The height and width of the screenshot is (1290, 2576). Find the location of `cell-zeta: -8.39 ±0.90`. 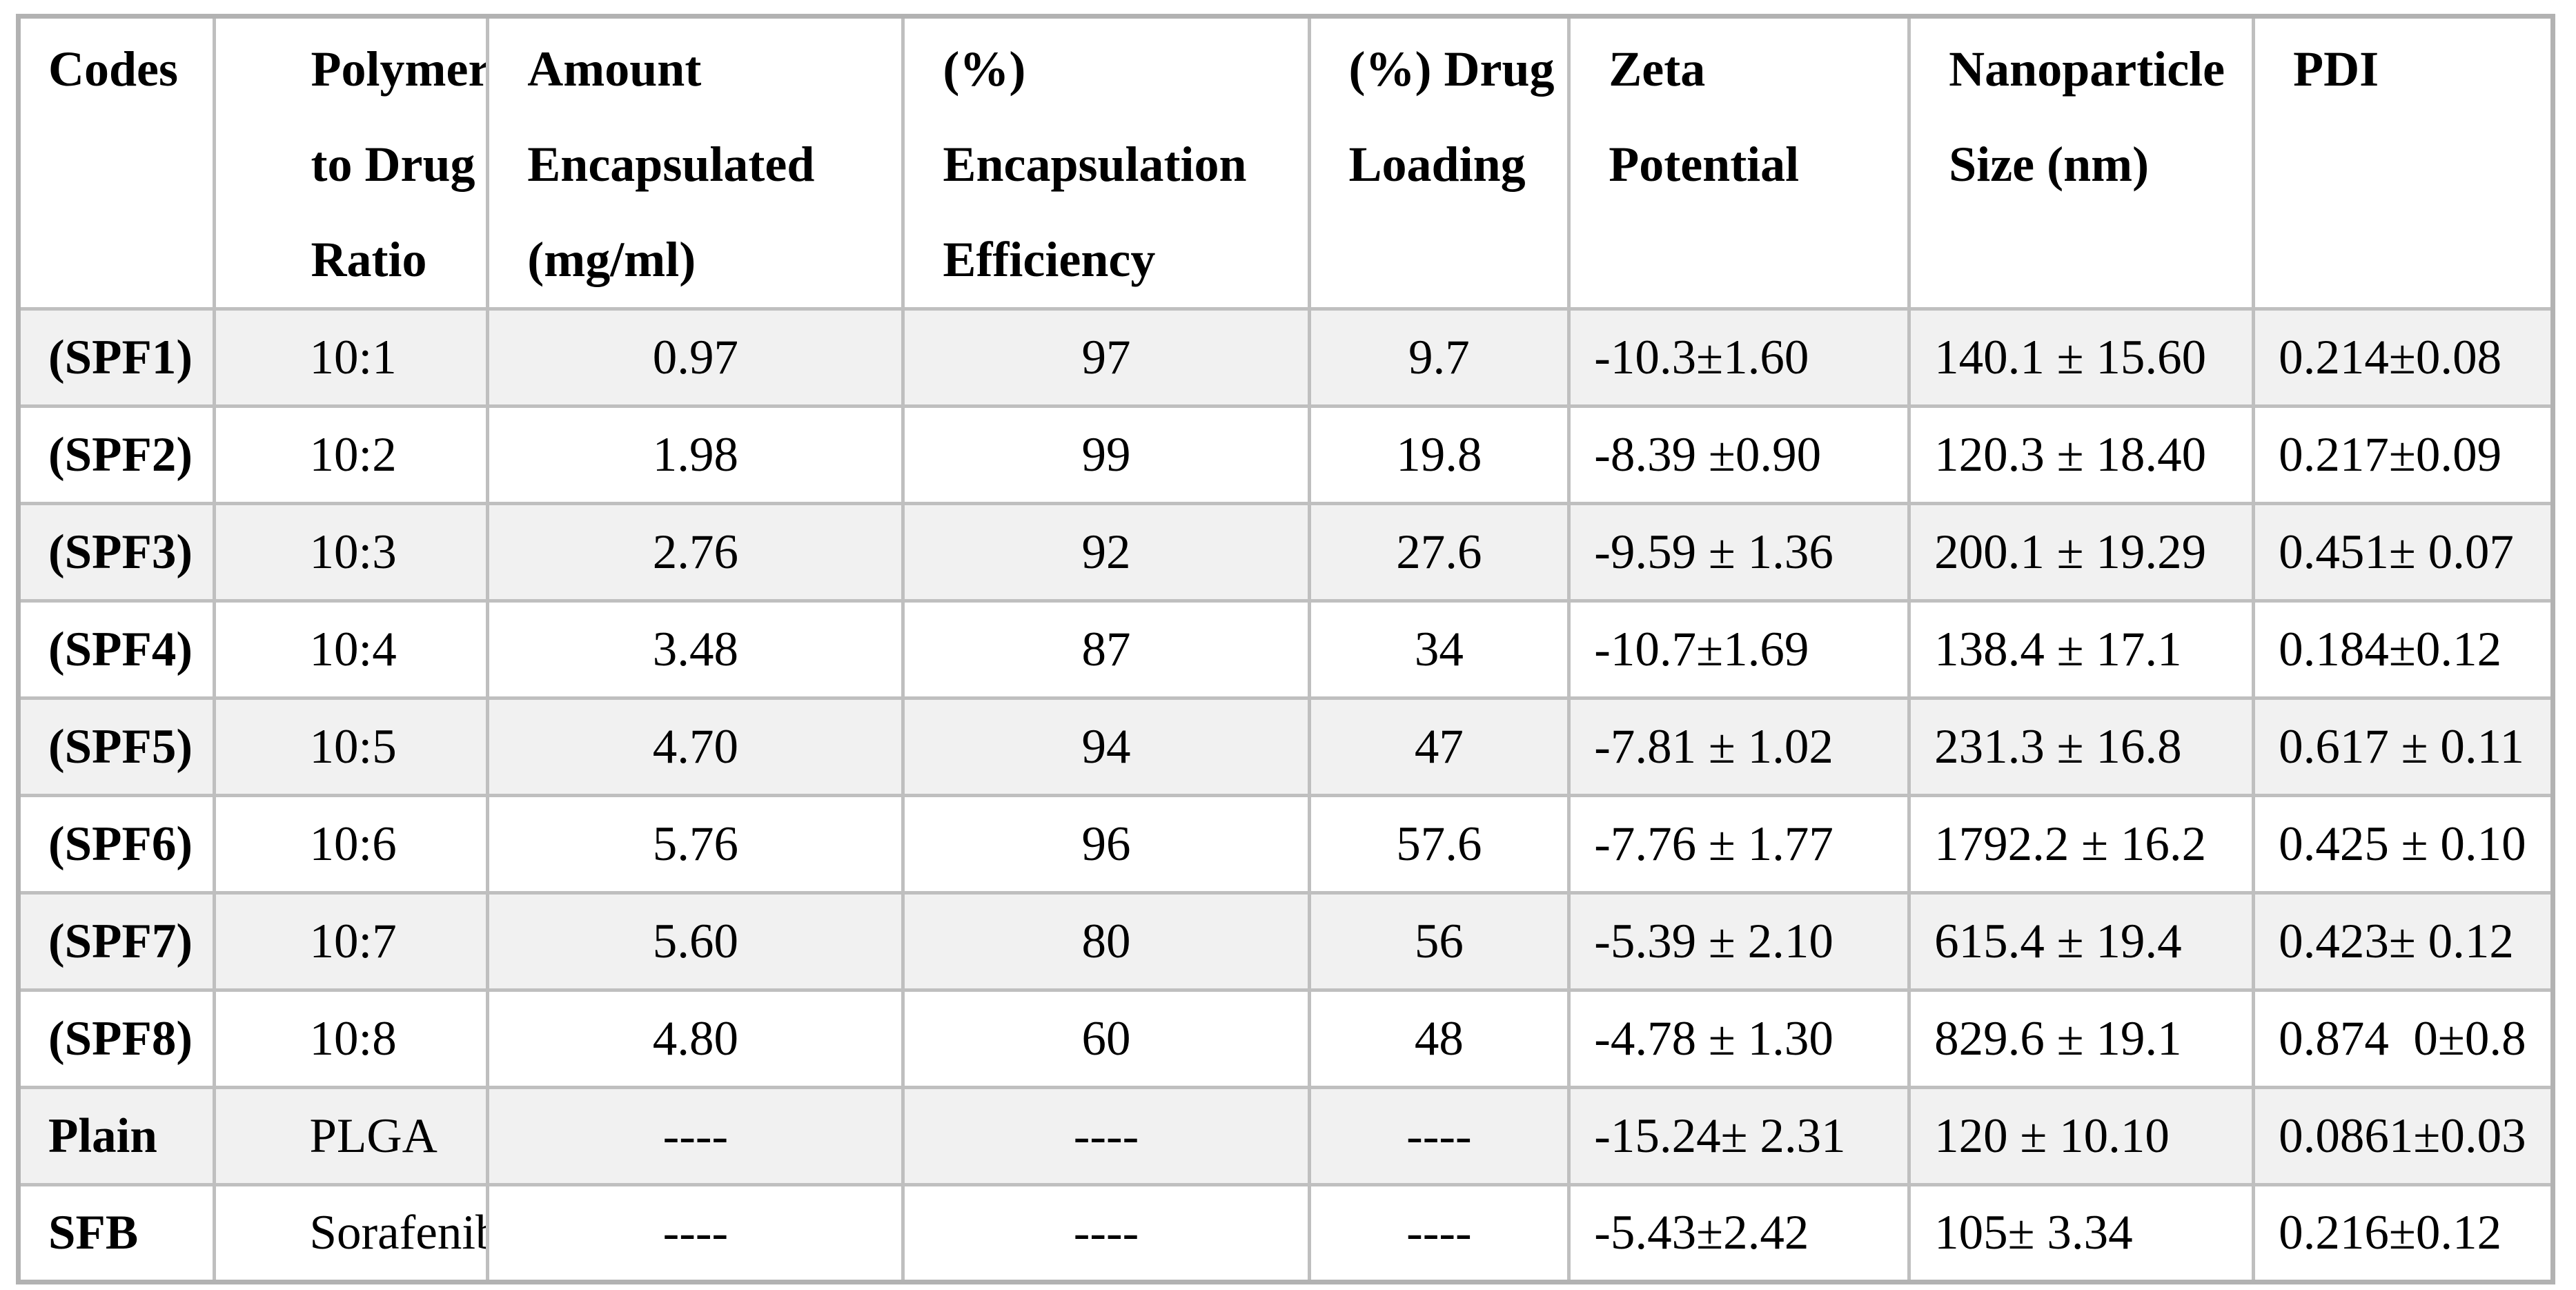

cell-zeta: -8.39 ±0.90 is located at coordinates (1739, 454).